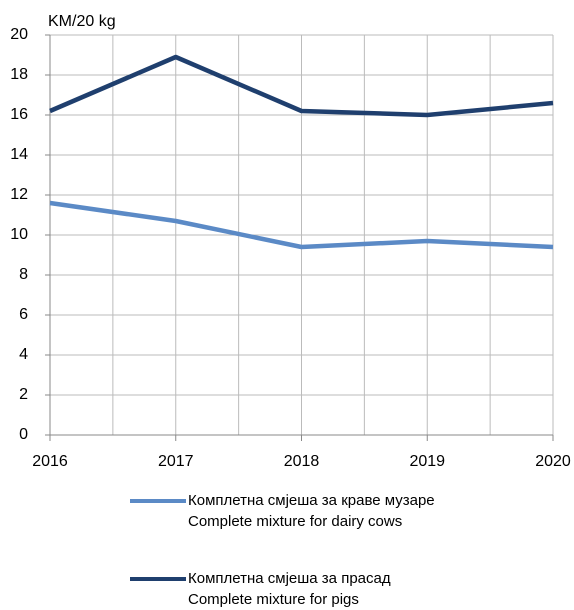 The image size is (574, 610). Describe the element at coordinates (23, 274) in the screenshot. I see `y-tick-label: 8` at that location.